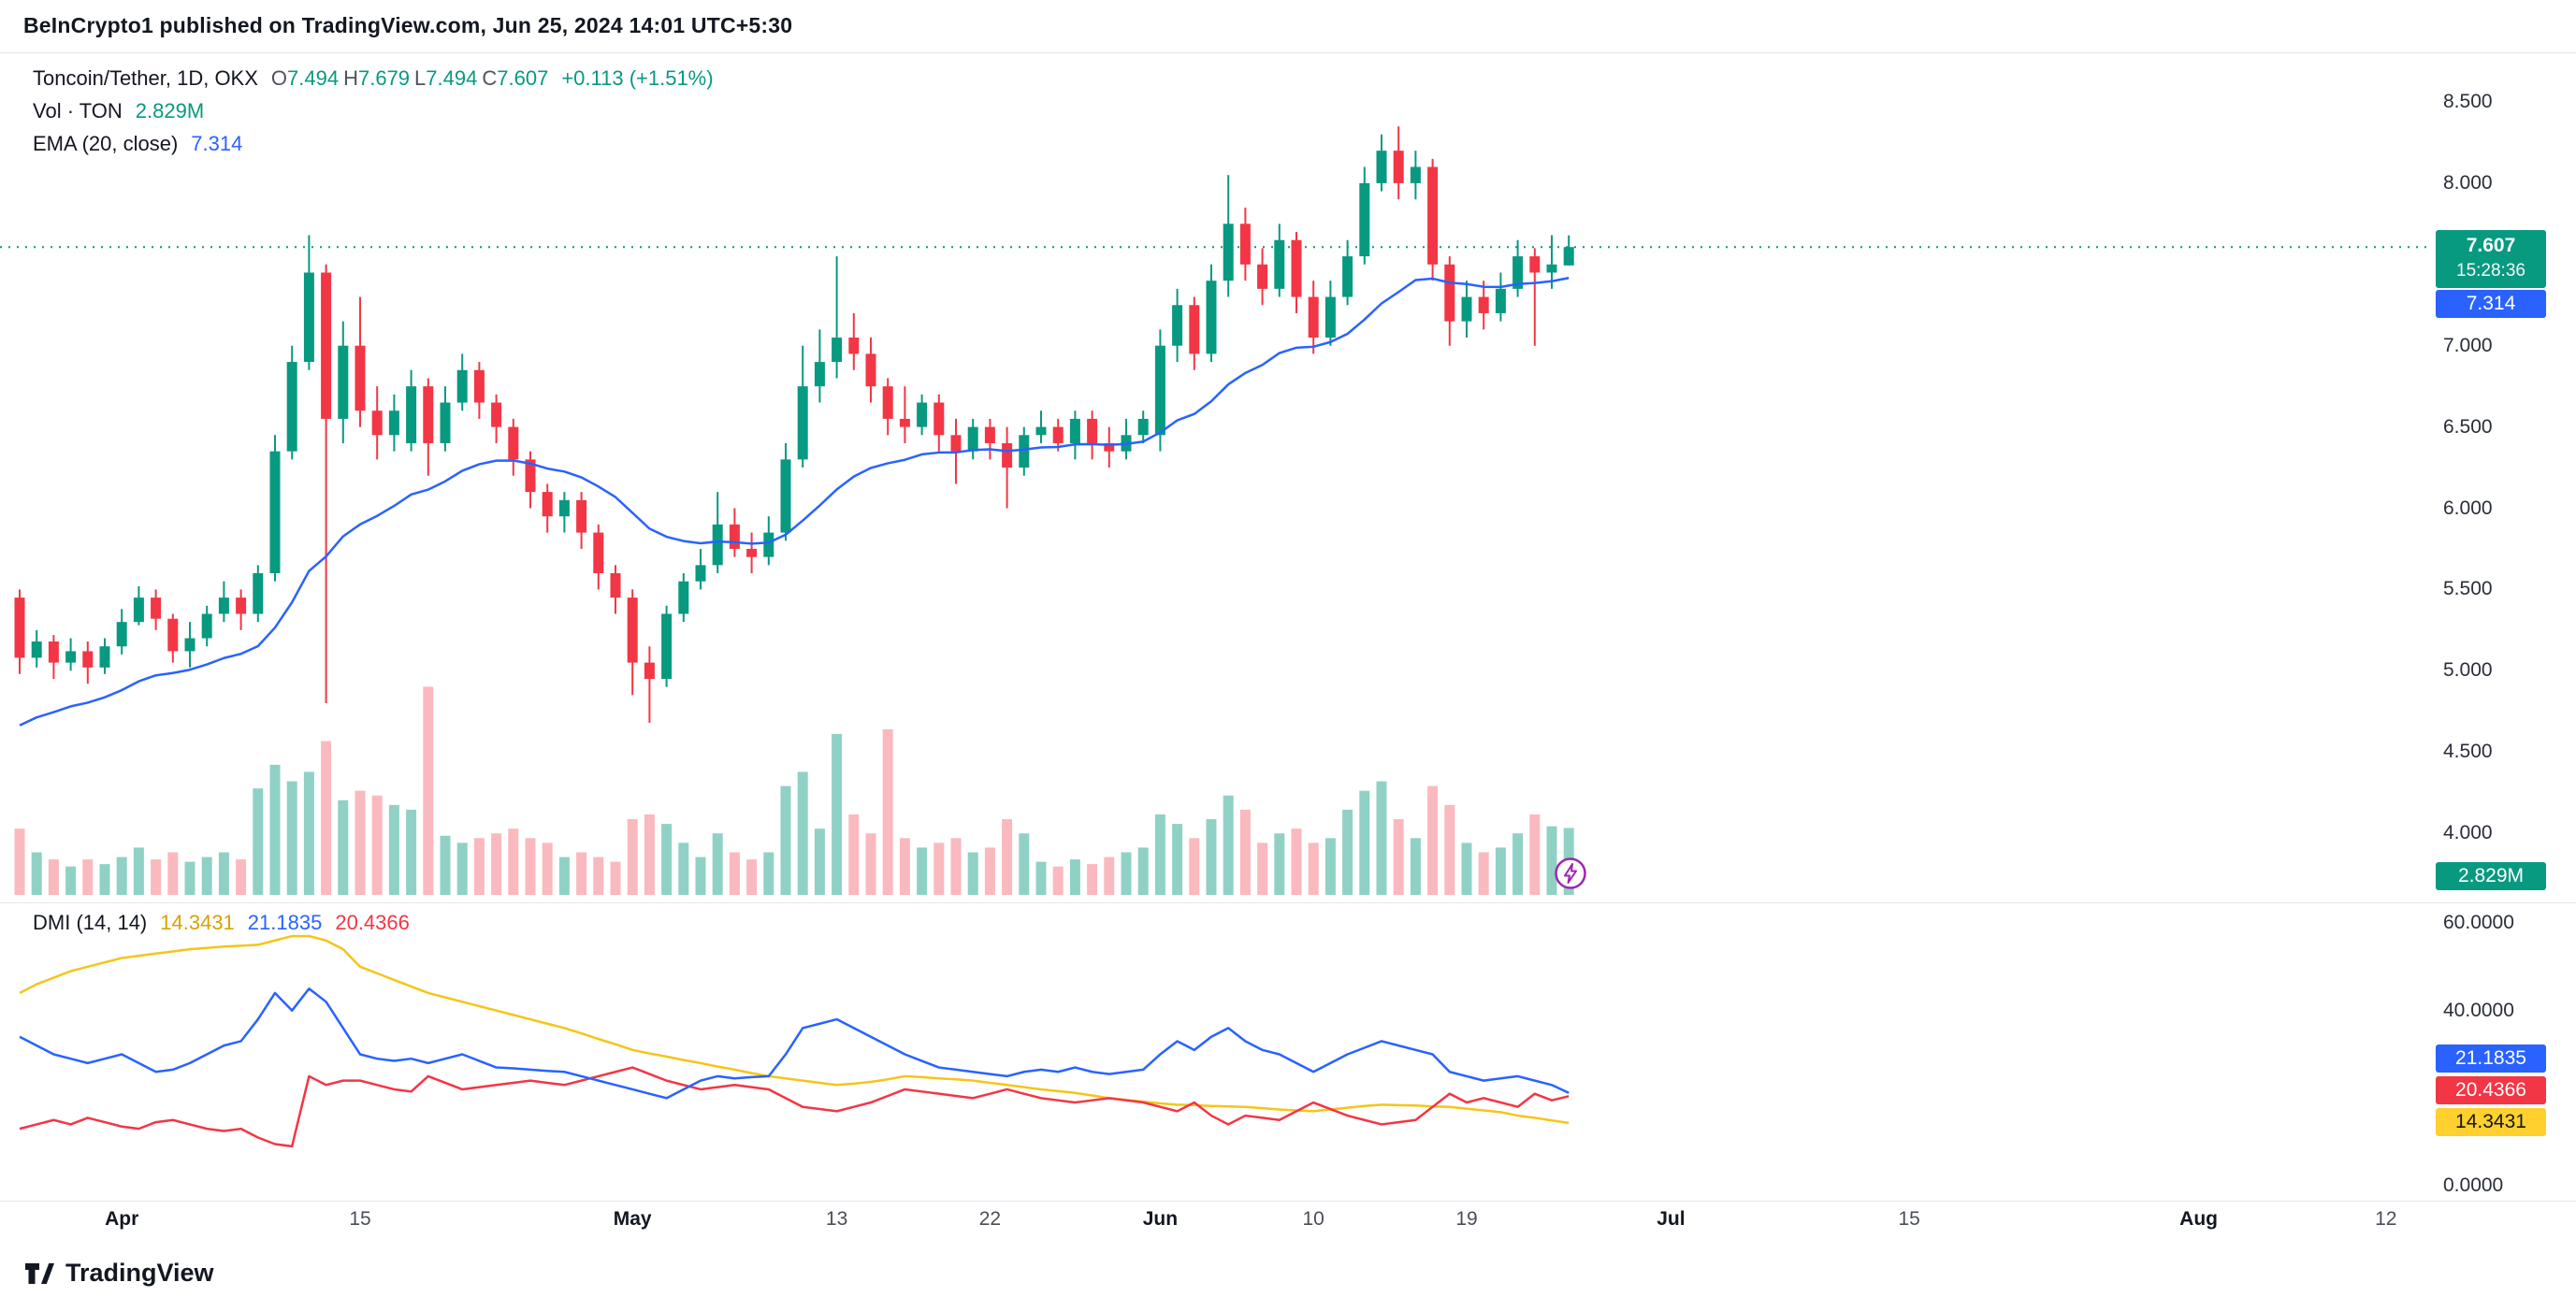 This screenshot has width=2576, height=1311. Describe the element at coordinates (2491, 259) in the screenshot. I see `last-price-badge: 7.607 15:28:36` at that location.